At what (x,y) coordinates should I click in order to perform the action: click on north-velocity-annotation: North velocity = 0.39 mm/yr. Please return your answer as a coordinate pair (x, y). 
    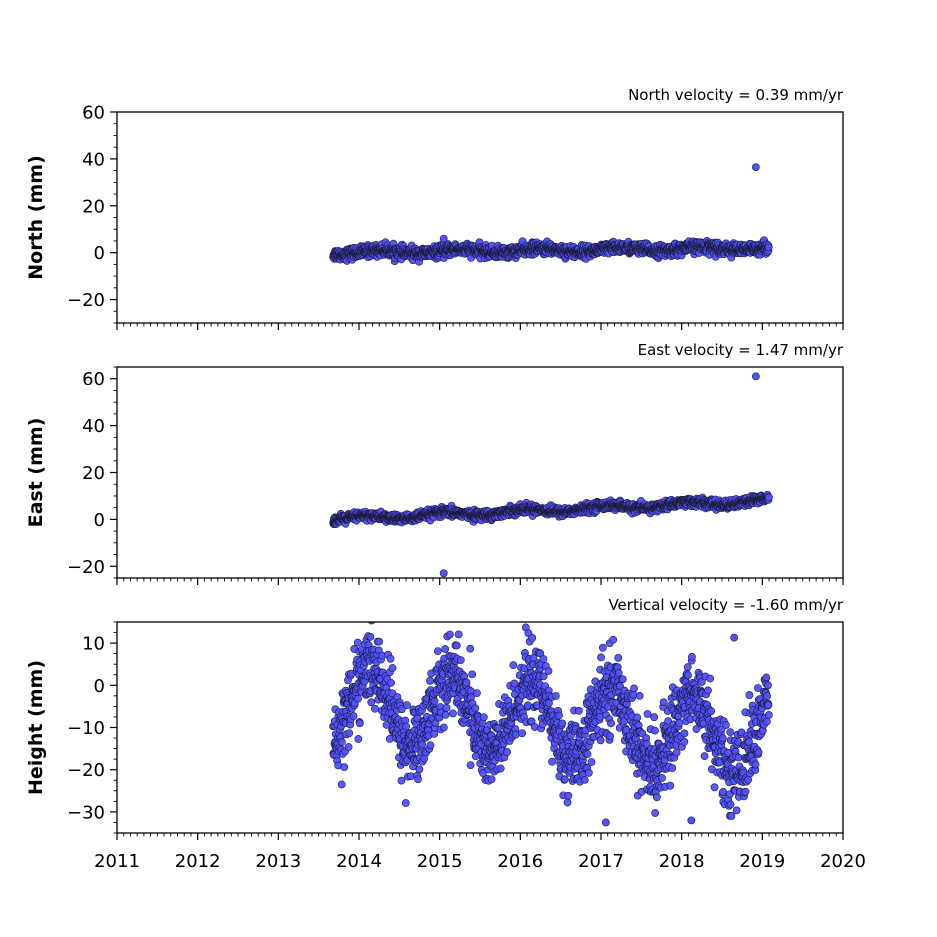
    Looking at the image, I should click on (736, 95).